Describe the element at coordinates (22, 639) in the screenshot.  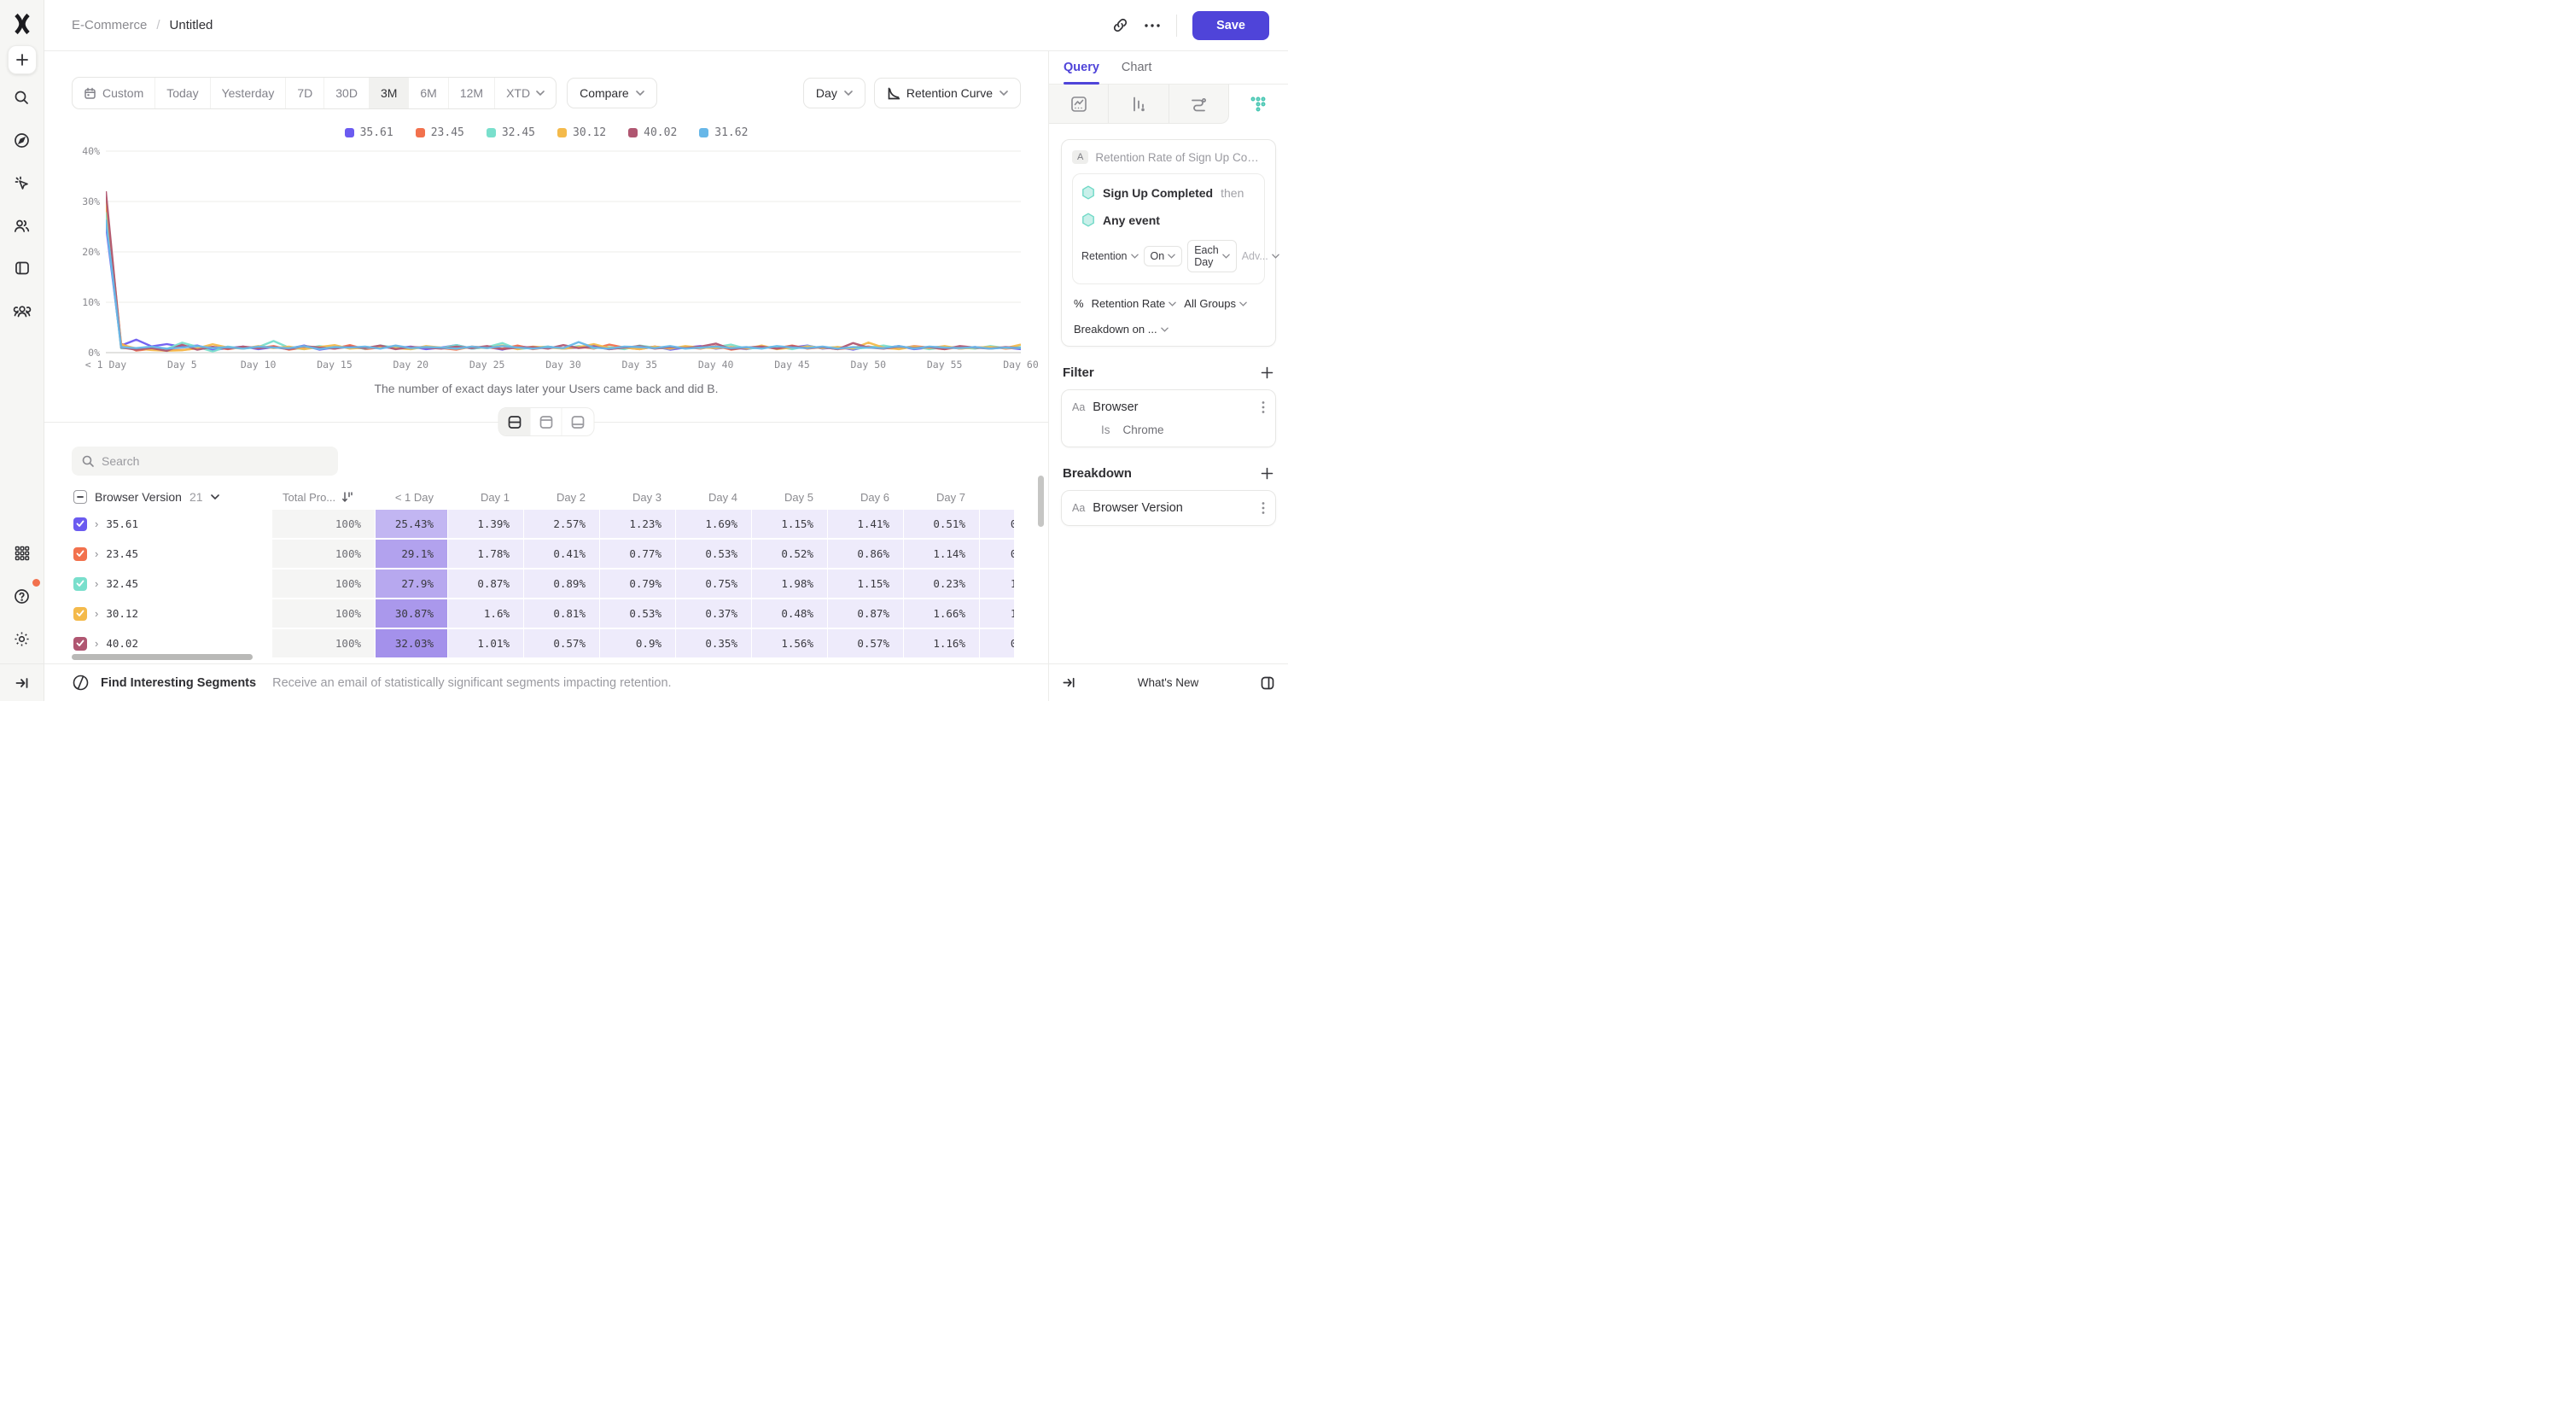
I see `settings-button` at that location.